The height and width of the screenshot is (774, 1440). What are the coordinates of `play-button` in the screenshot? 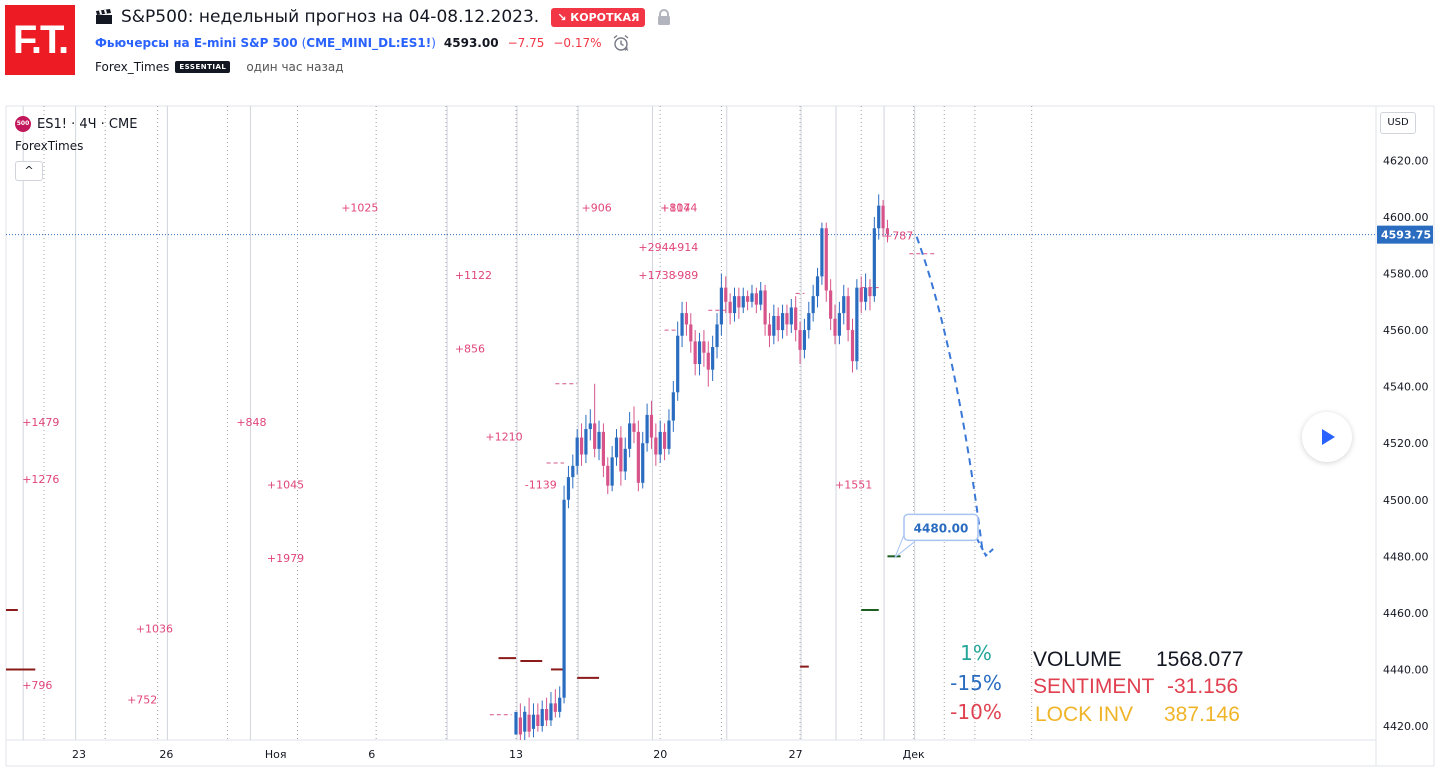 It's located at (1327, 437).